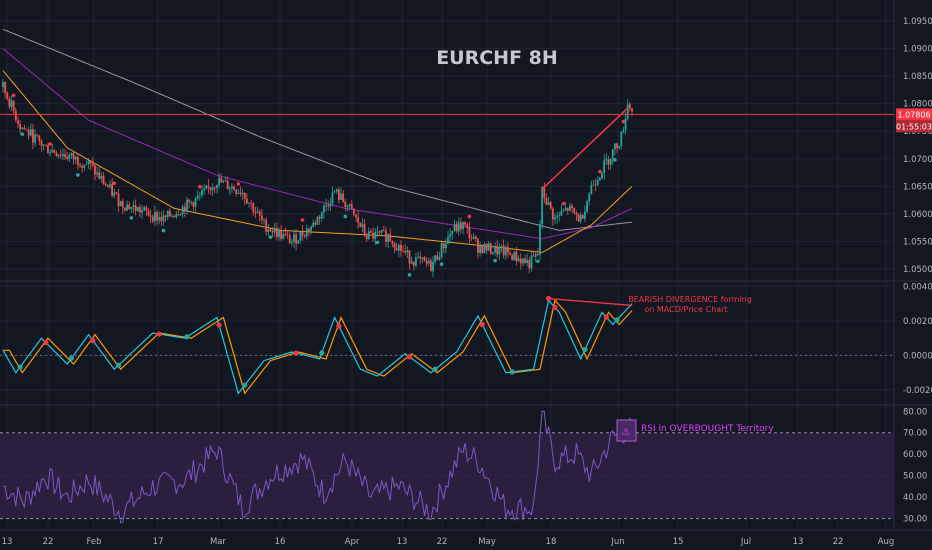 The height and width of the screenshot is (550, 932). I want to click on price-tick-label: 1.08500, so click(917, 77).